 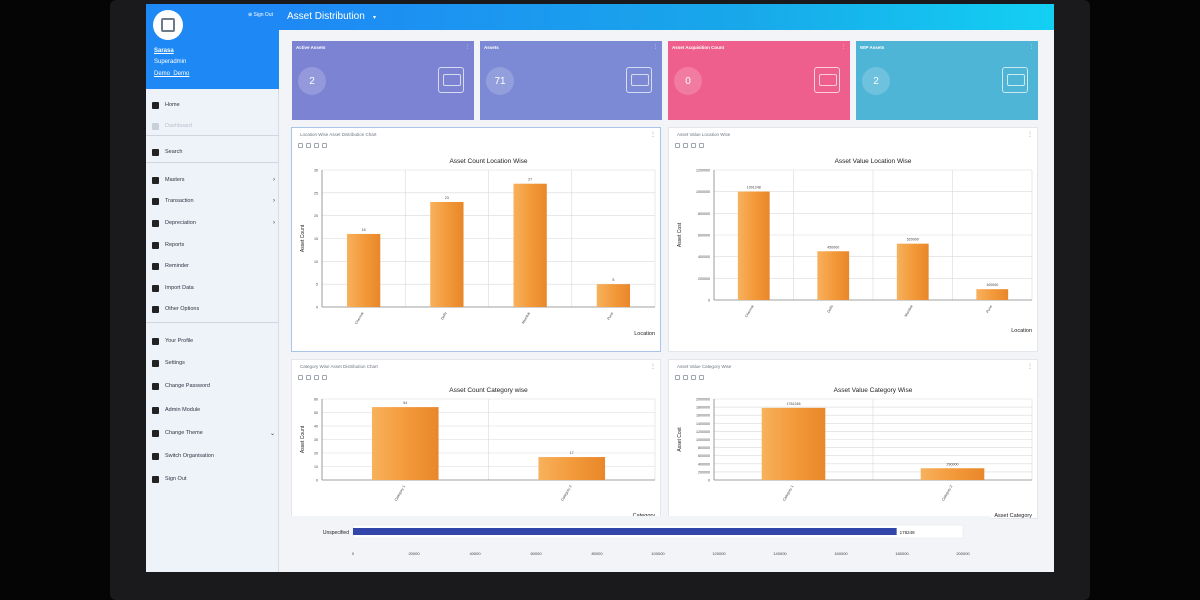 What do you see at coordinates (212, 341) in the screenshot?
I see `sidebar-item-your-profile: Your Profile` at bounding box center [212, 341].